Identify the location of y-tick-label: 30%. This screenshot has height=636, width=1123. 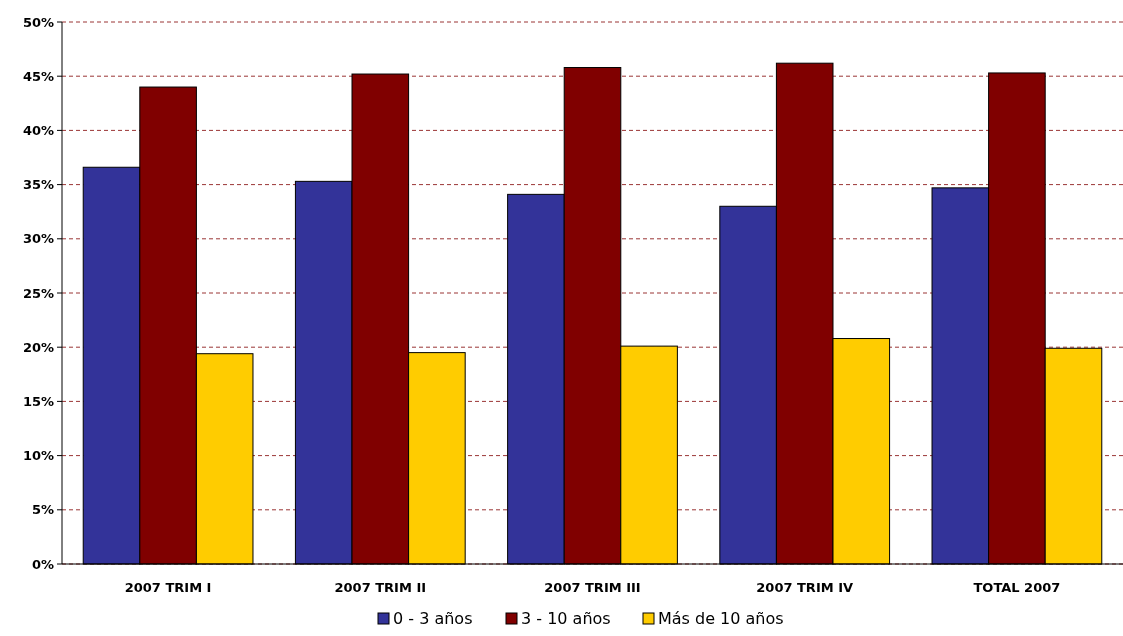
(38, 239).